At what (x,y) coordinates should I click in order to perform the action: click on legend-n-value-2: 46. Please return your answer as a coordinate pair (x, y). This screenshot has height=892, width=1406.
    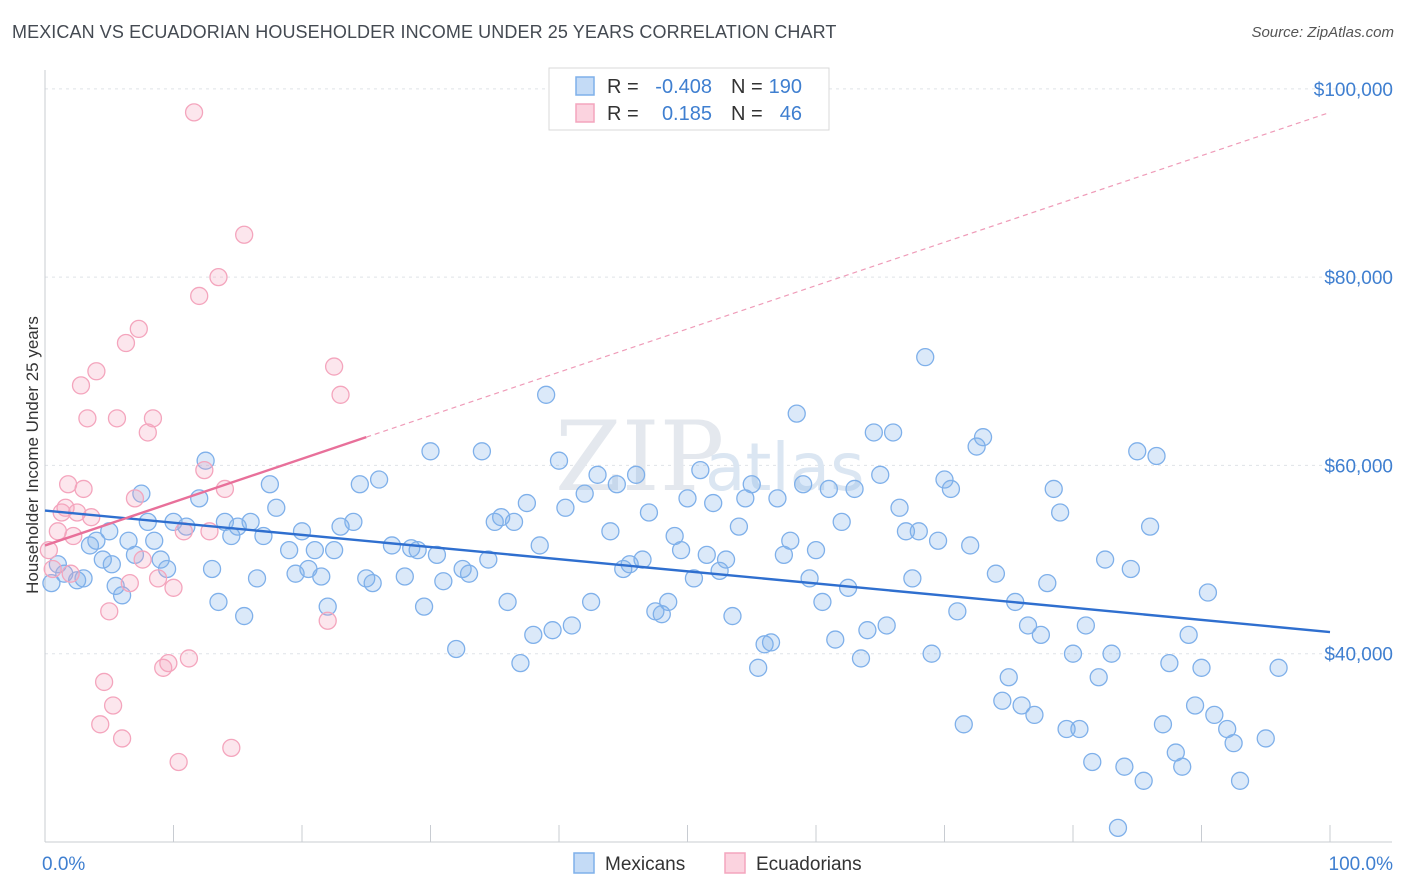
    Looking at the image, I should click on (791, 114).